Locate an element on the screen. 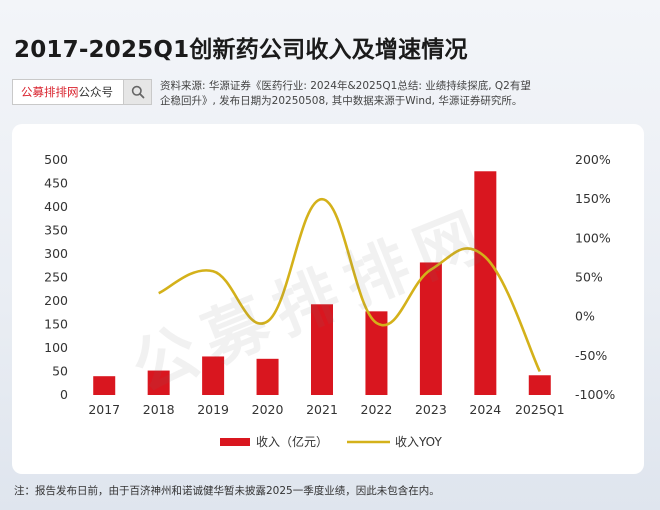 This screenshot has width=660, height=510. left-axis-tick-label: 200 is located at coordinates (56, 300).